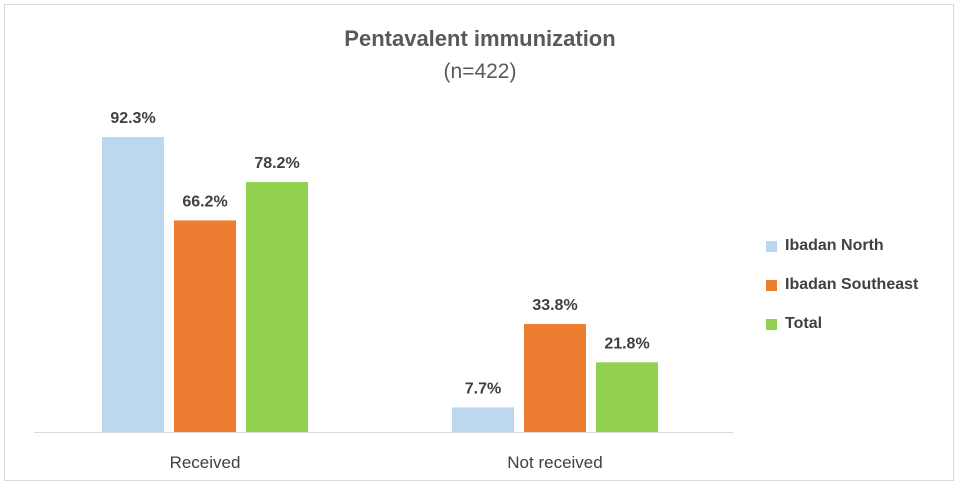 This screenshot has width=960, height=487. Describe the element at coordinates (771, 246) in the screenshot. I see `legend-swatch-ibadan-north` at that location.